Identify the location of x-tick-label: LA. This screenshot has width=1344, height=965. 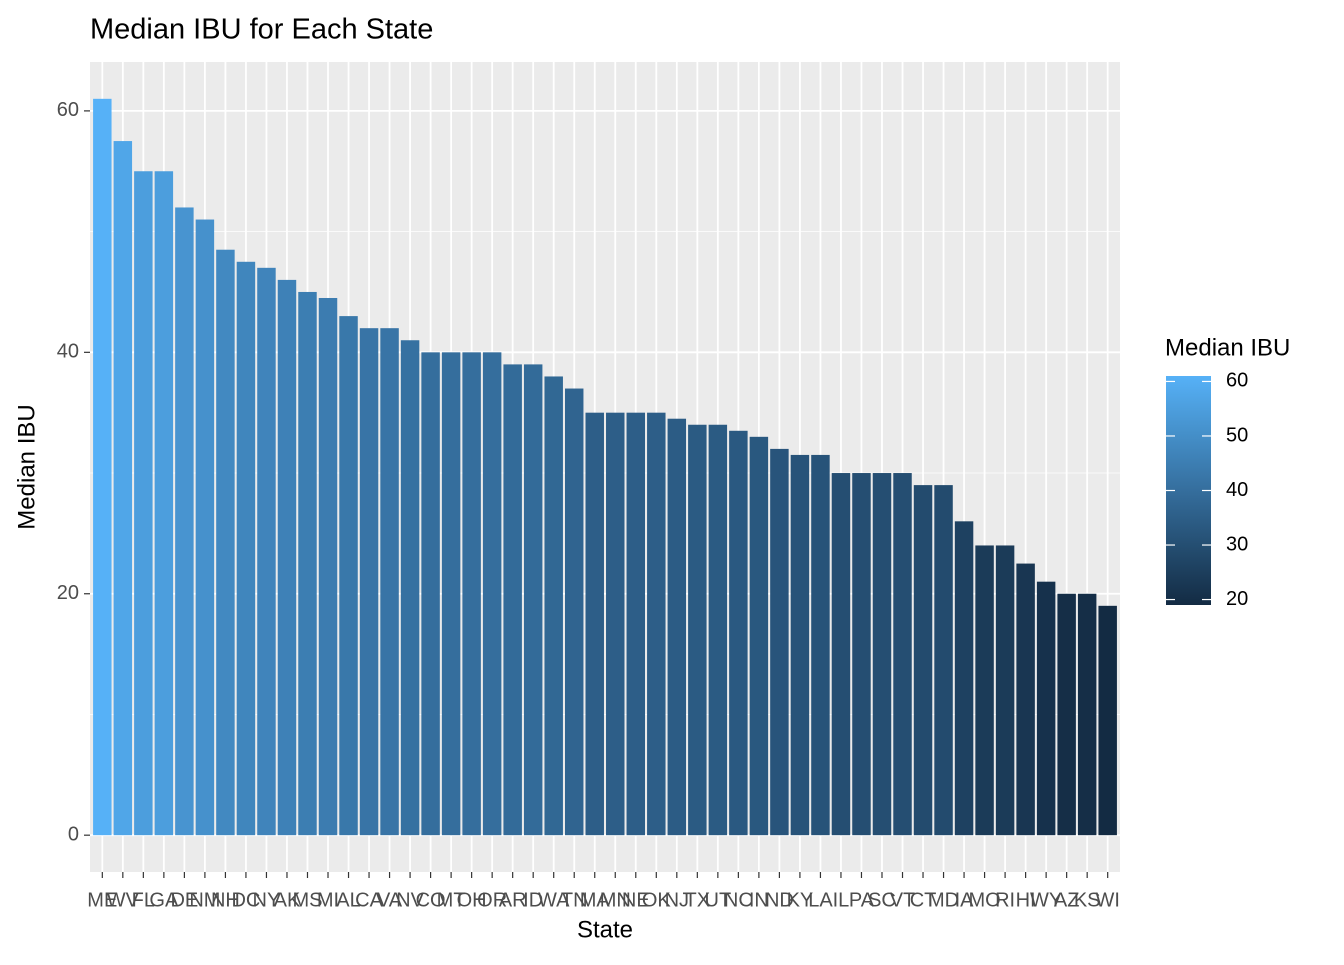
(820, 900).